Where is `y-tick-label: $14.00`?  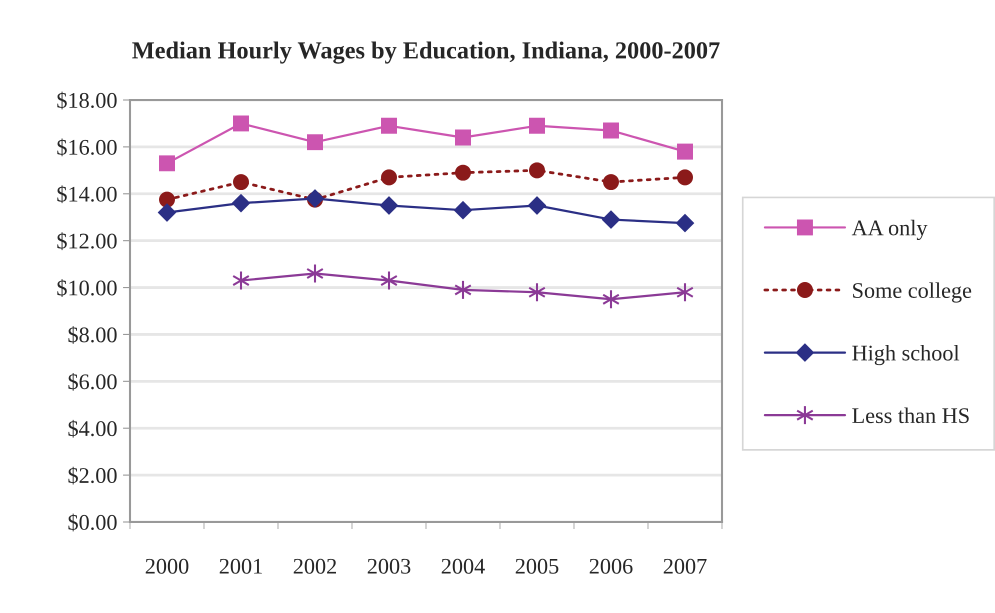
y-tick-label: $14.00 is located at coordinates (87, 194).